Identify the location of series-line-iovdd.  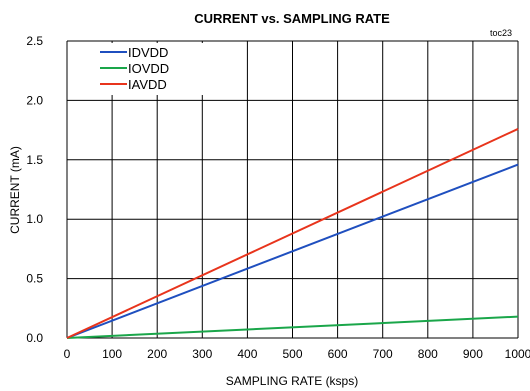
(292, 327).